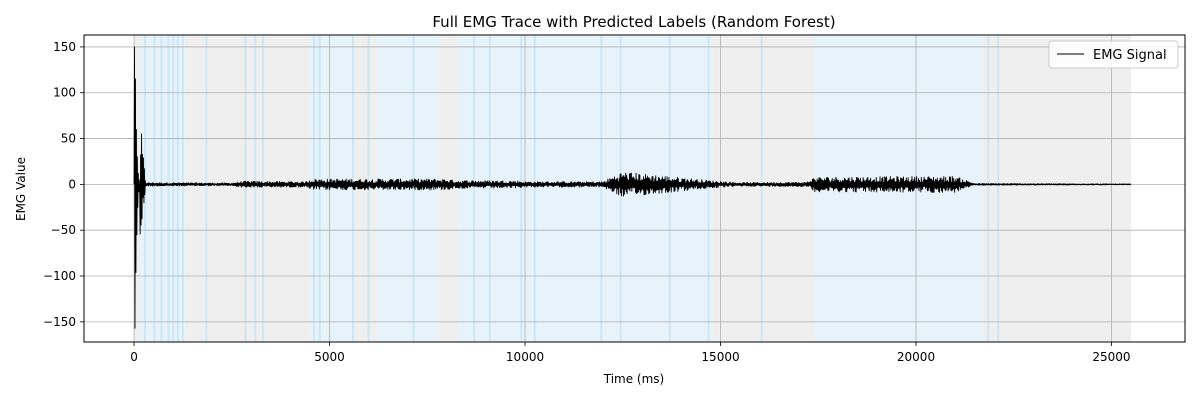 This screenshot has height=404, width=1200. Describe the element at coordinates (68, 139) in the screenshot. I see `y-tick-label: 50` at that location.